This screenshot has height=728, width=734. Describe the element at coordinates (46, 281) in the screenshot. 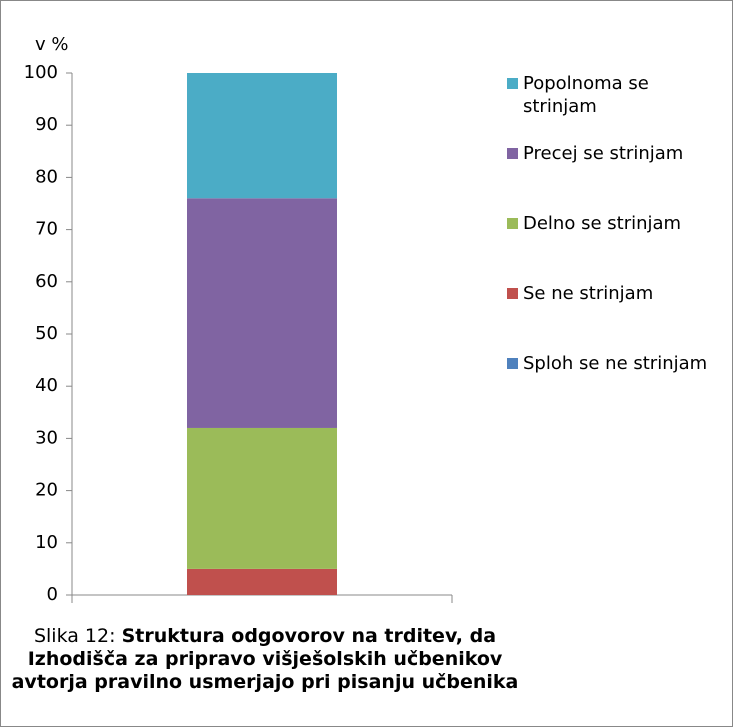

I see `y-tick-label: 60` at that location.